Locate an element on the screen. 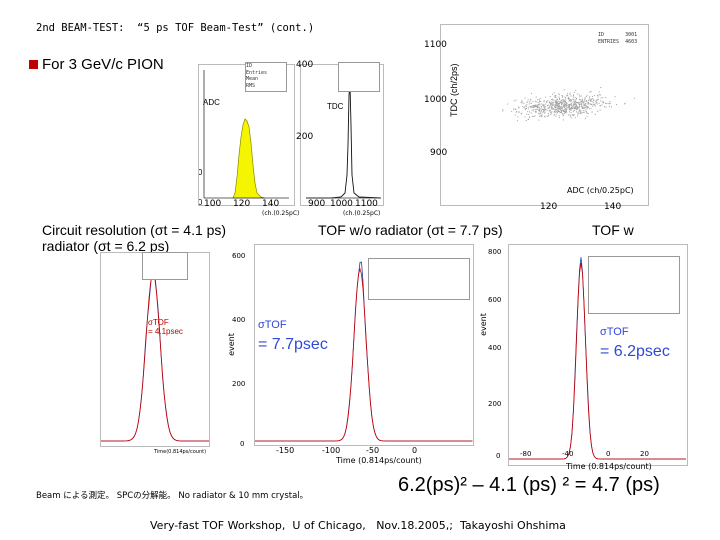  circuit-xlabel: Time(0.814ps/count) is located at coordinates (180, 452).